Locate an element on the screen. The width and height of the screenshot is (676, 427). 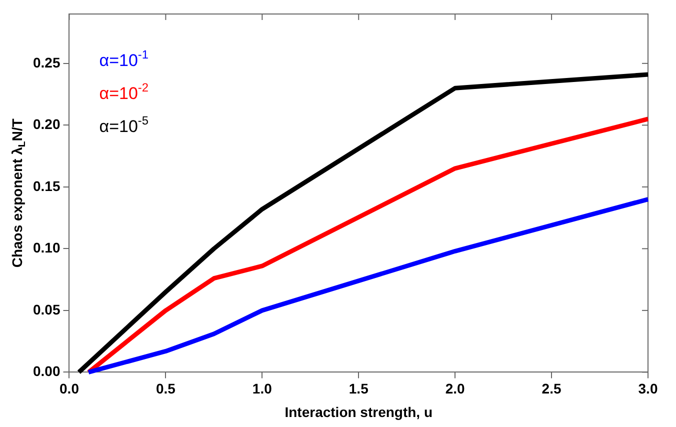
y-tick-label: 0.20 is located at coordinates (46, 124).